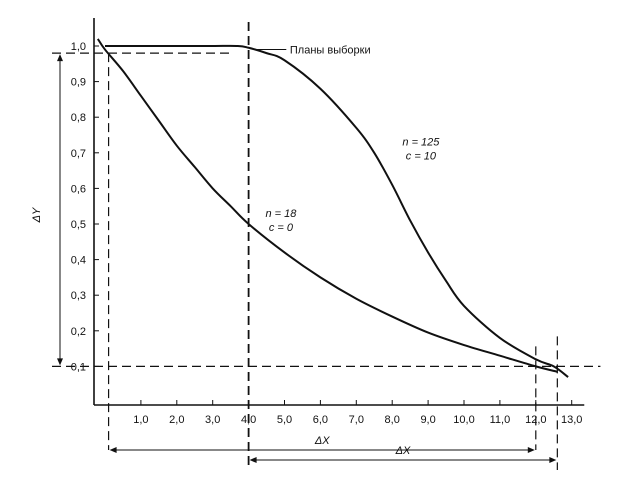 The image size is (619, 486). I want to click on x-tick-label: 9,0, so click(427, 420).